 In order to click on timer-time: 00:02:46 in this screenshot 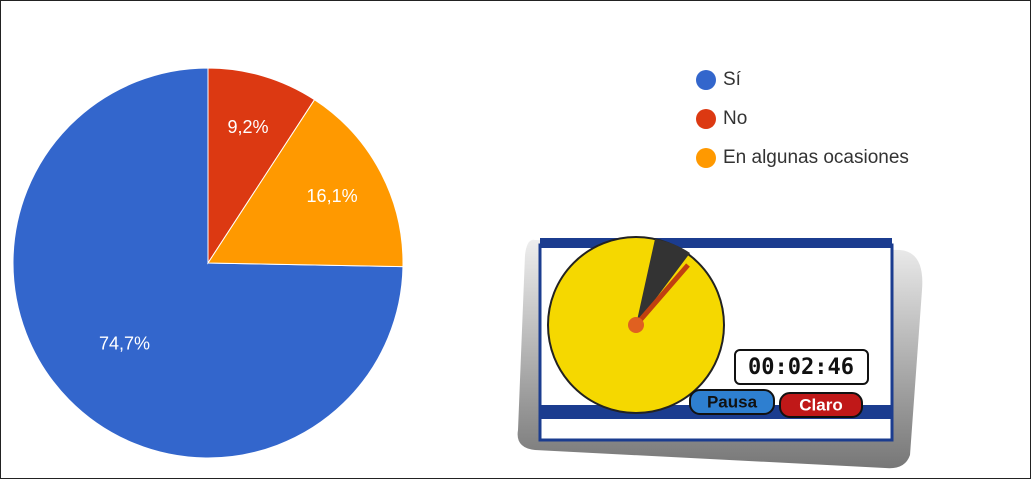, I will do `click(801, 367)`.